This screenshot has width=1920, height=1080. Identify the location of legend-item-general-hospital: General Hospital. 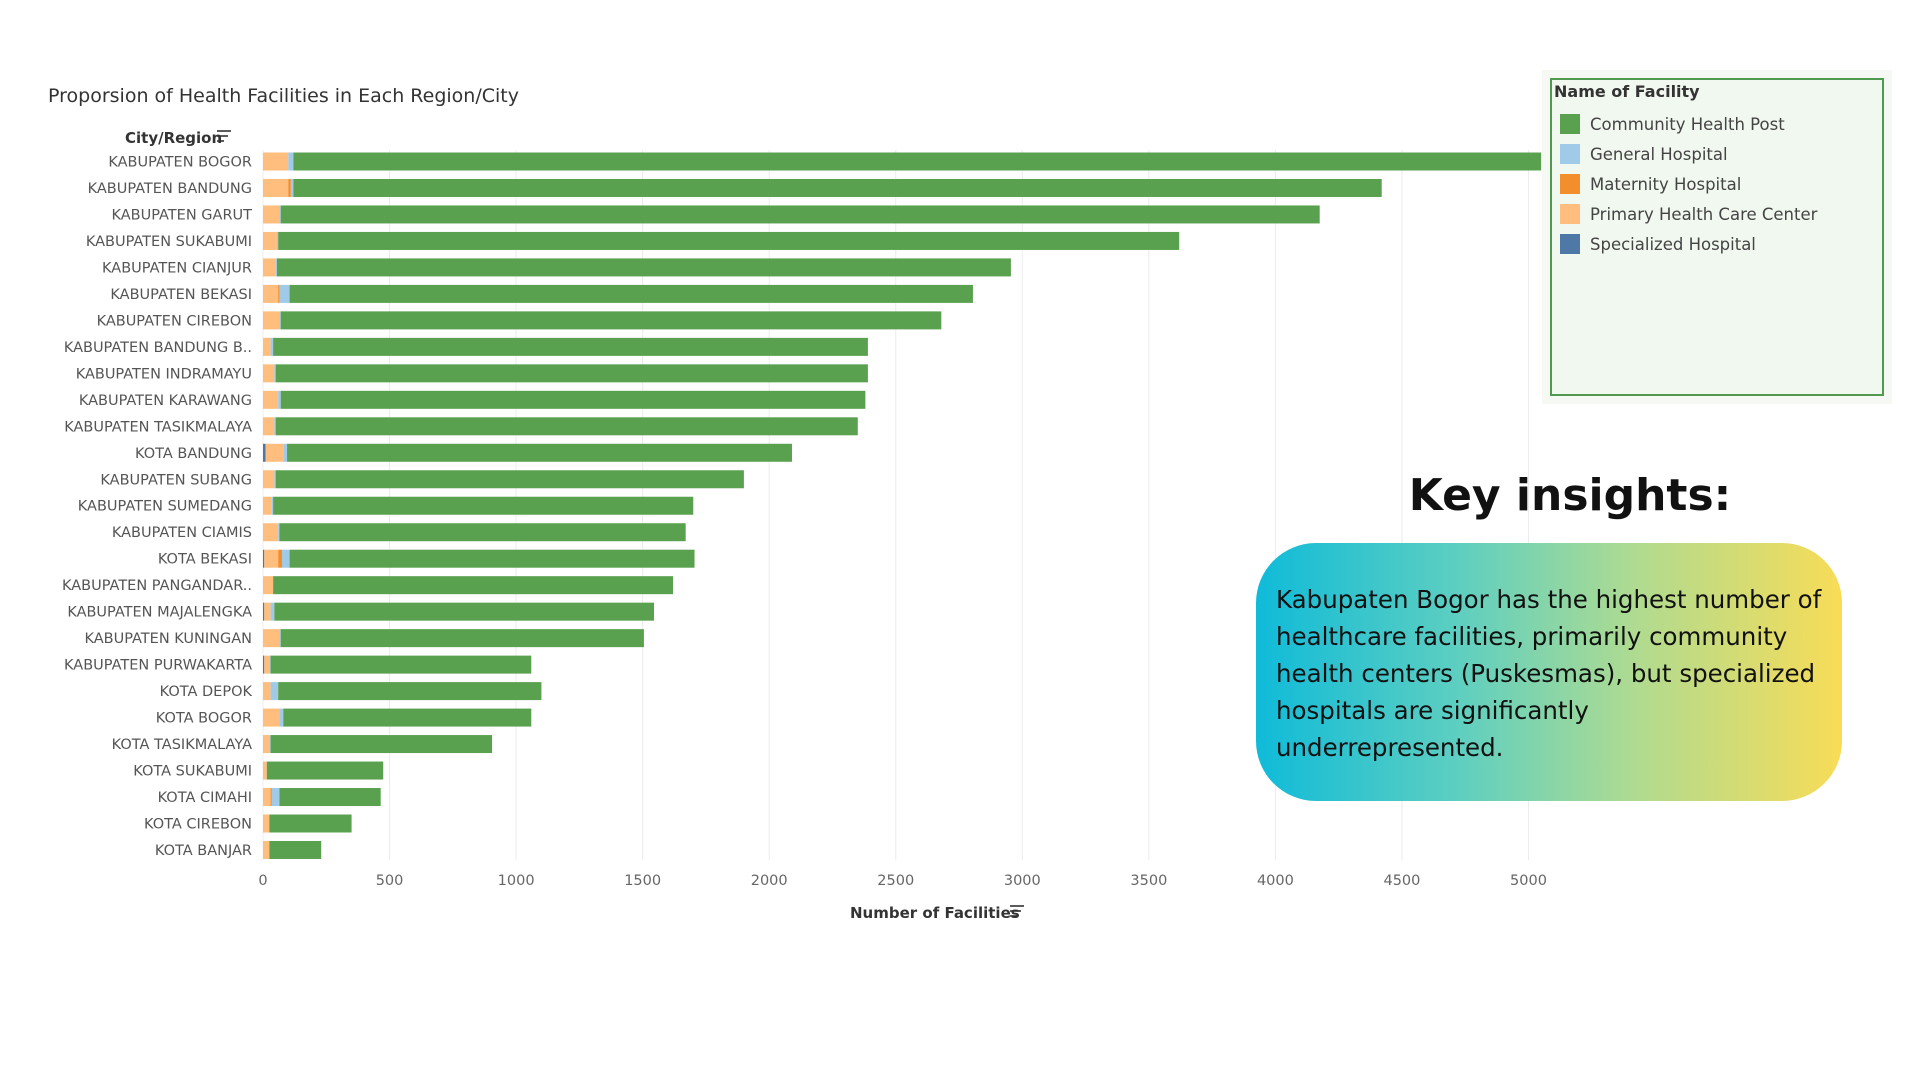
(1644, 154).